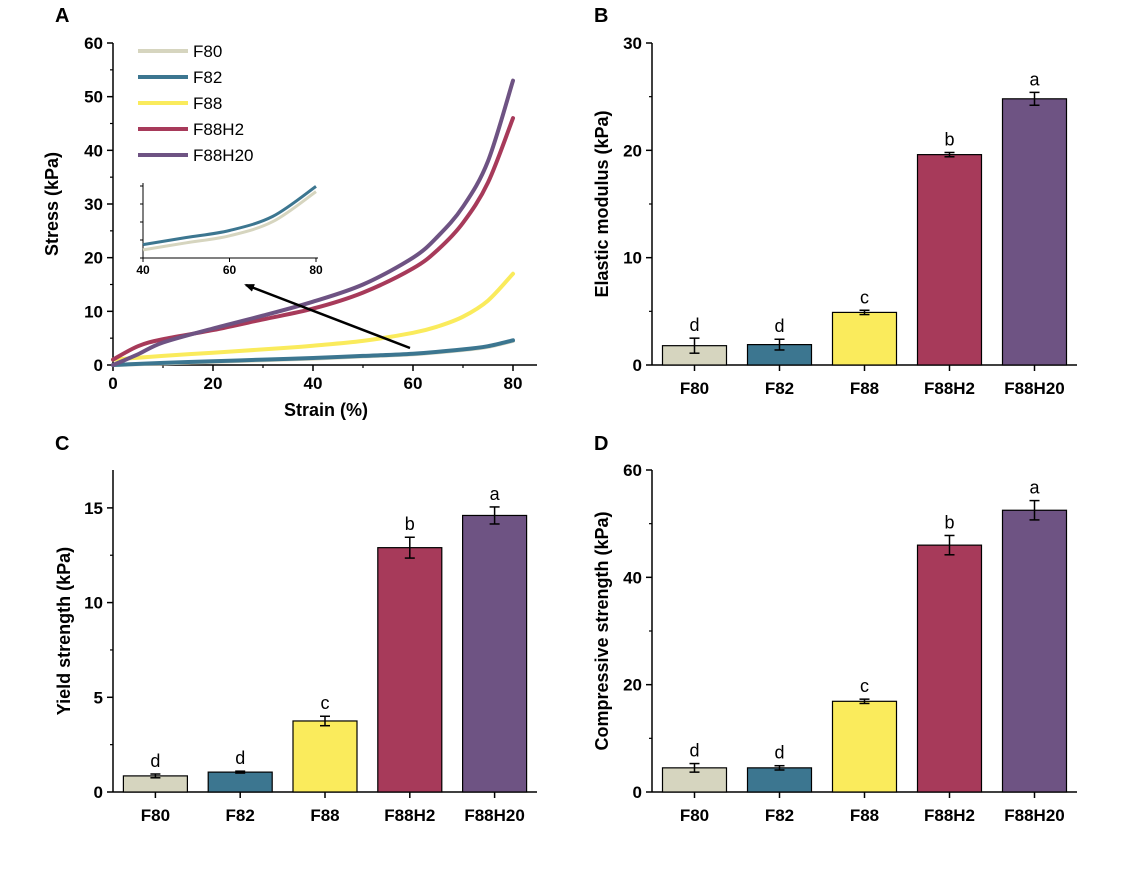  What do you see at coordinates (949, 815) in the screenshot?
I see `x-tick-label-d-f88h2: F88H2` at bounding box center [949, 815].